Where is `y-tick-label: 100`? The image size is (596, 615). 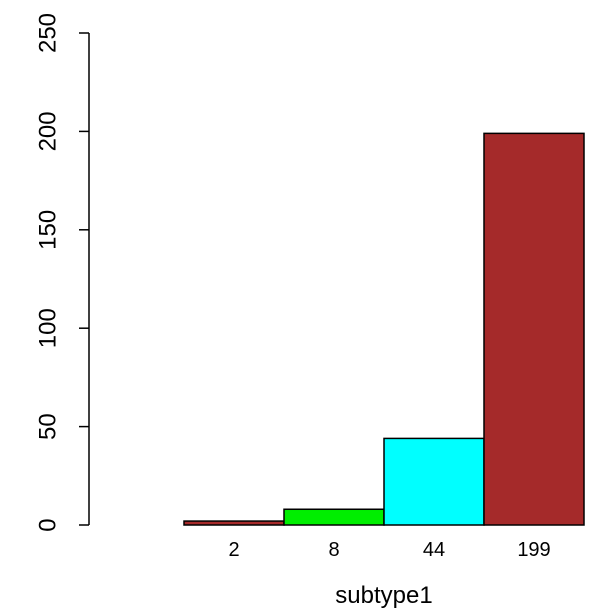
y-tick-label: 100 is located at coordinates (48, 328).